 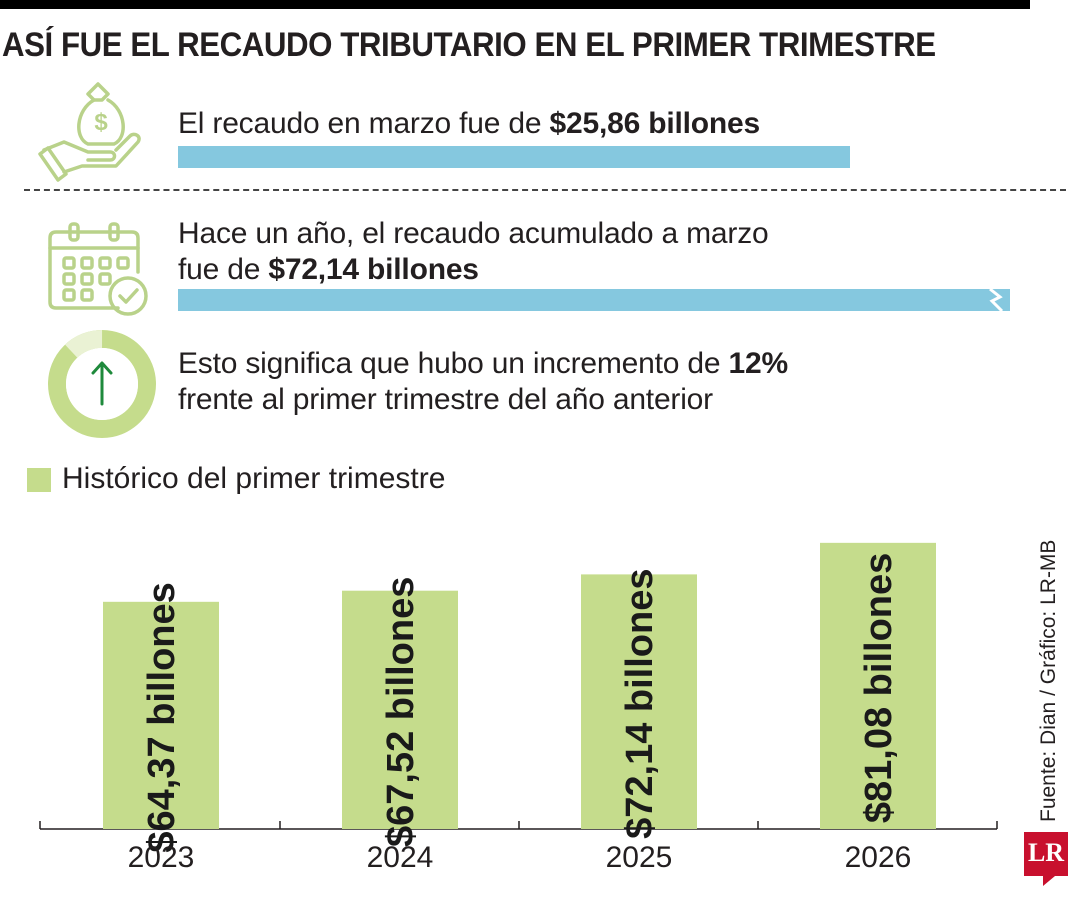 I want to click on march-bar, so click(x=514, y=157).